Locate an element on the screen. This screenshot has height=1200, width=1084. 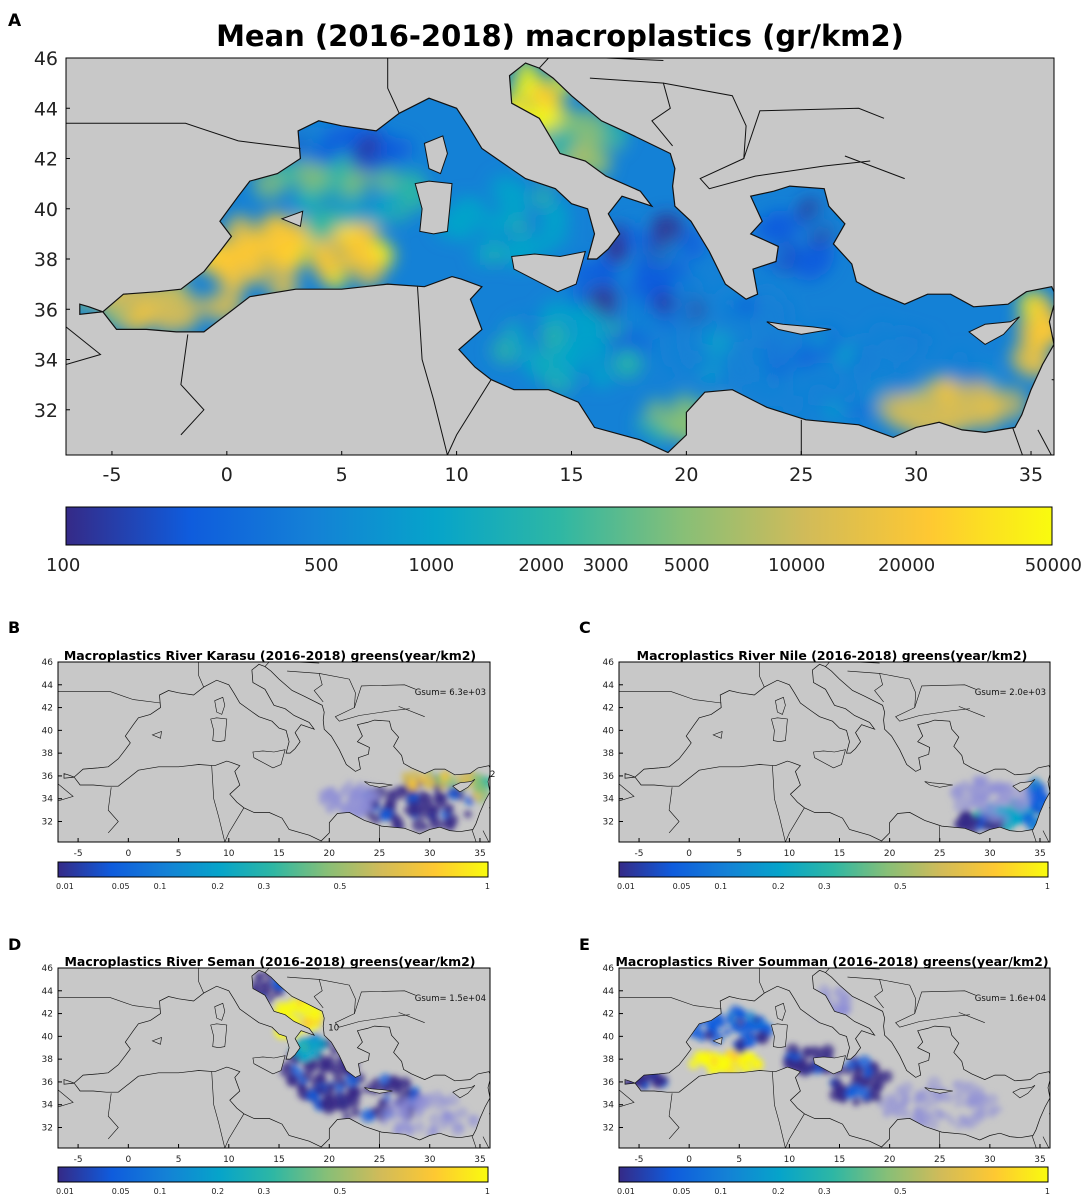
source-marker: 2 is located at coordinates (492, 775).